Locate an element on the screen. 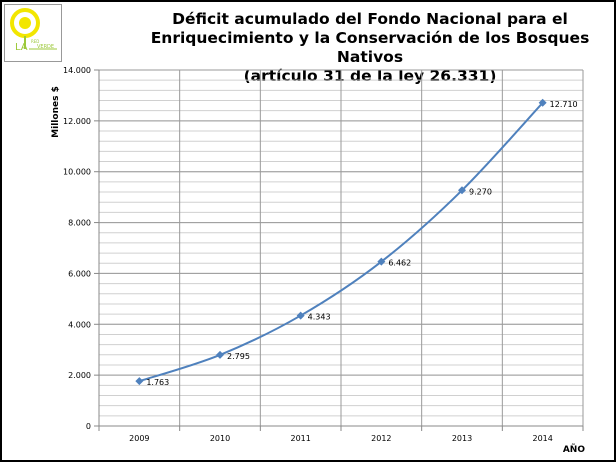 The width and height of the screenshot is (616, 462). y-tick-label: 8.000 is located at coordinates (79, 223).